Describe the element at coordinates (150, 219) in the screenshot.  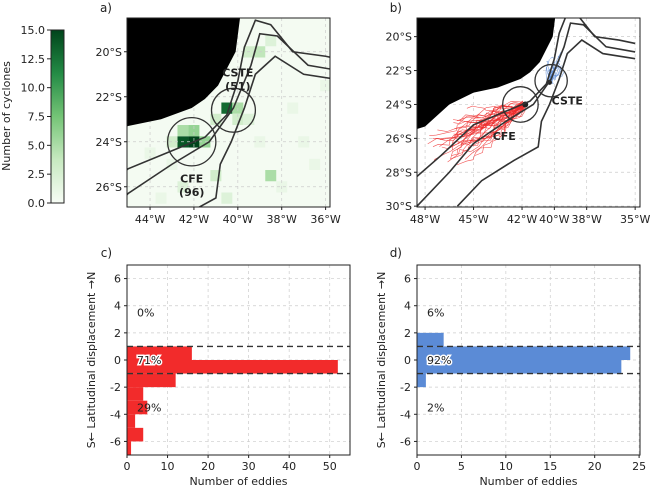
I see `x-tick-label: 44°W` at that location.